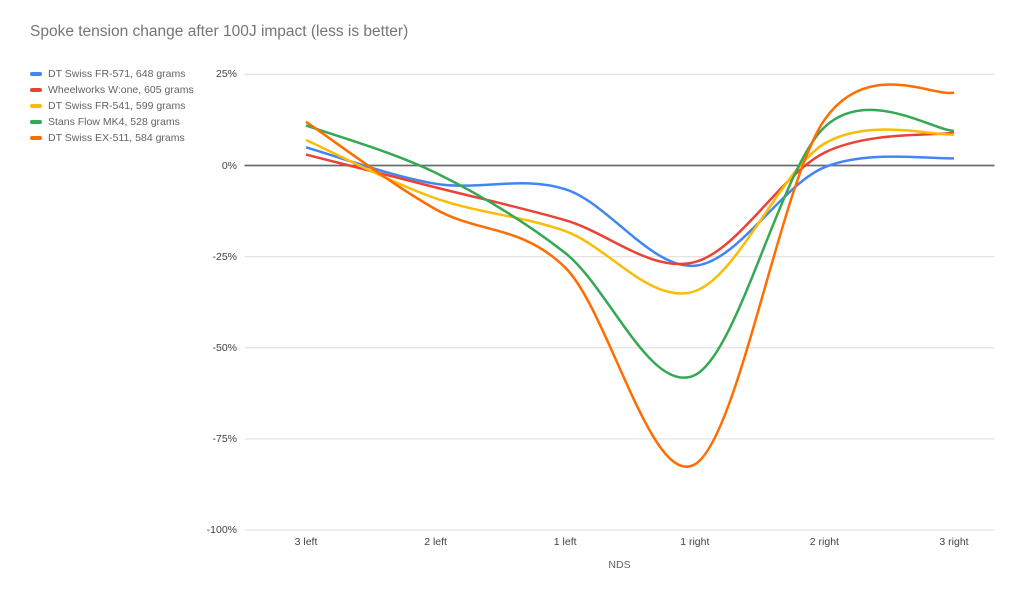  I want to click on legend-item-3: Stans Flow MK4, 528 grams, so click(112, 122).